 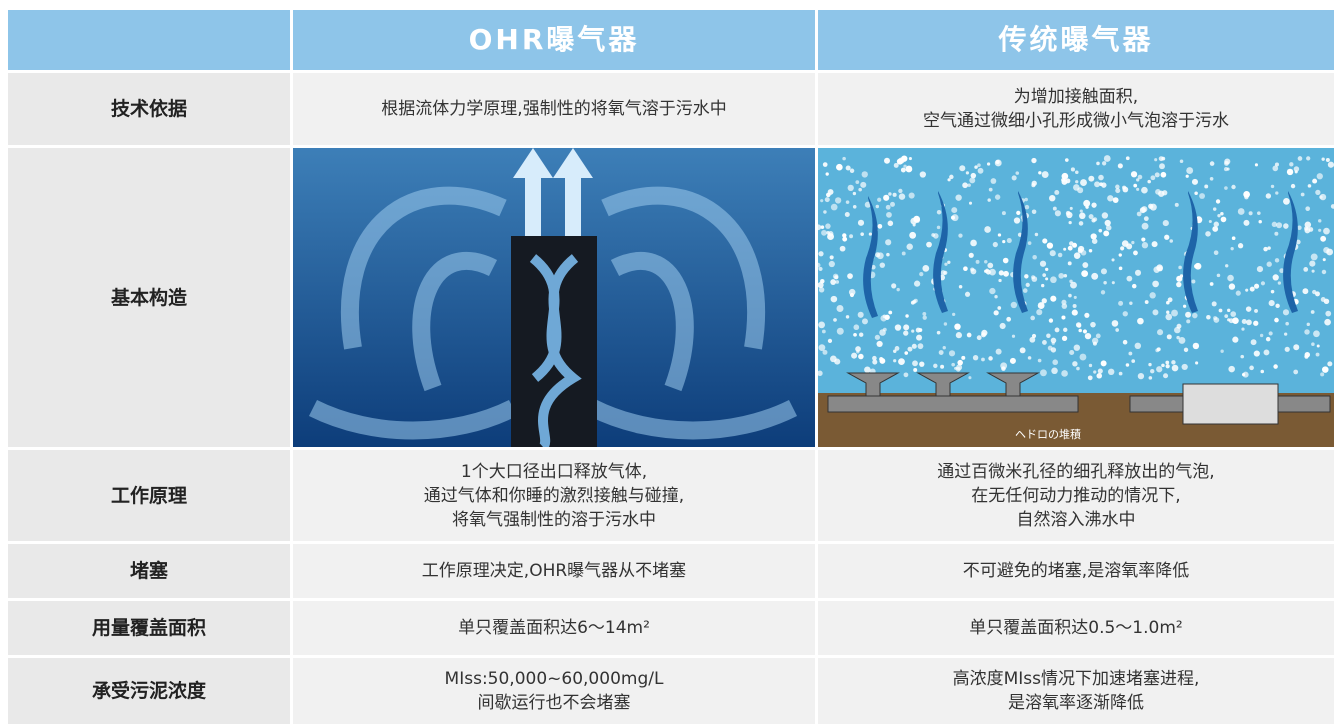 What do you see at coordinates (1076, 691) in the screenshot?
I see `row-cell: 高浓度MIss情况下加速堵塞进程, 是溶氧率逐渐降低` at bounding box center [1076, 691].